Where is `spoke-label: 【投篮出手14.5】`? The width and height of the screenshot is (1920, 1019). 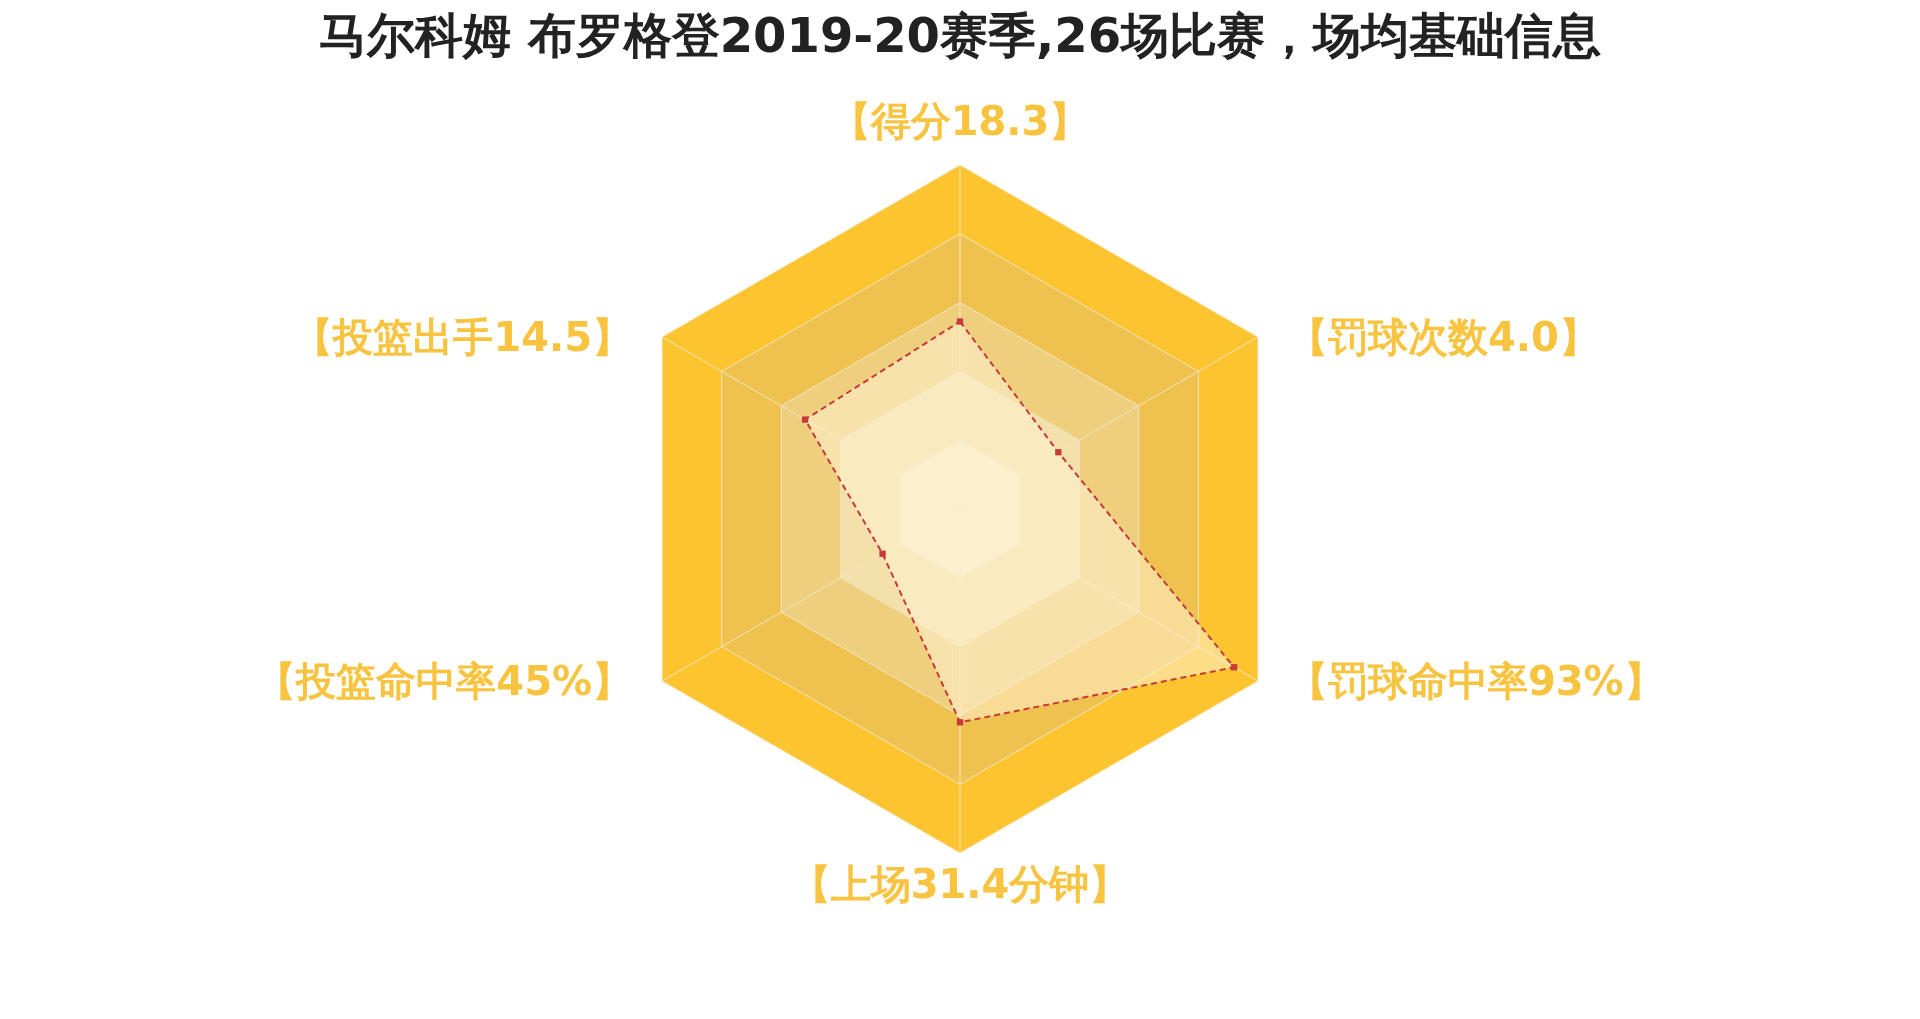 spoke-label: 【投篮出手14.5】 is located at coordinates (463, 337).